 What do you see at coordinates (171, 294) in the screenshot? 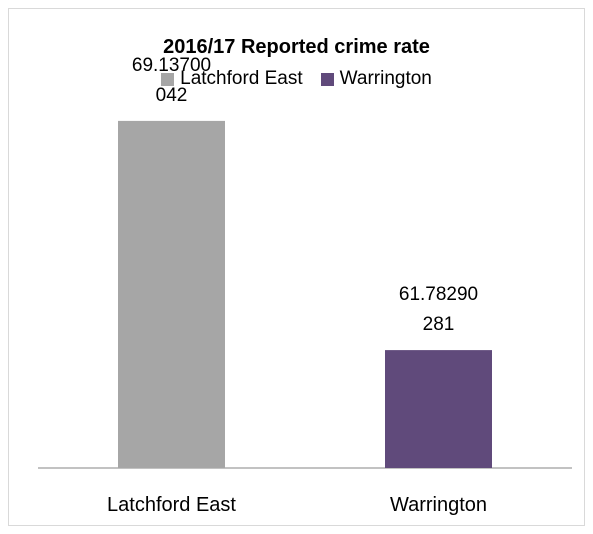
I see `bar-latchford-east` at bounding box center [171, 294].